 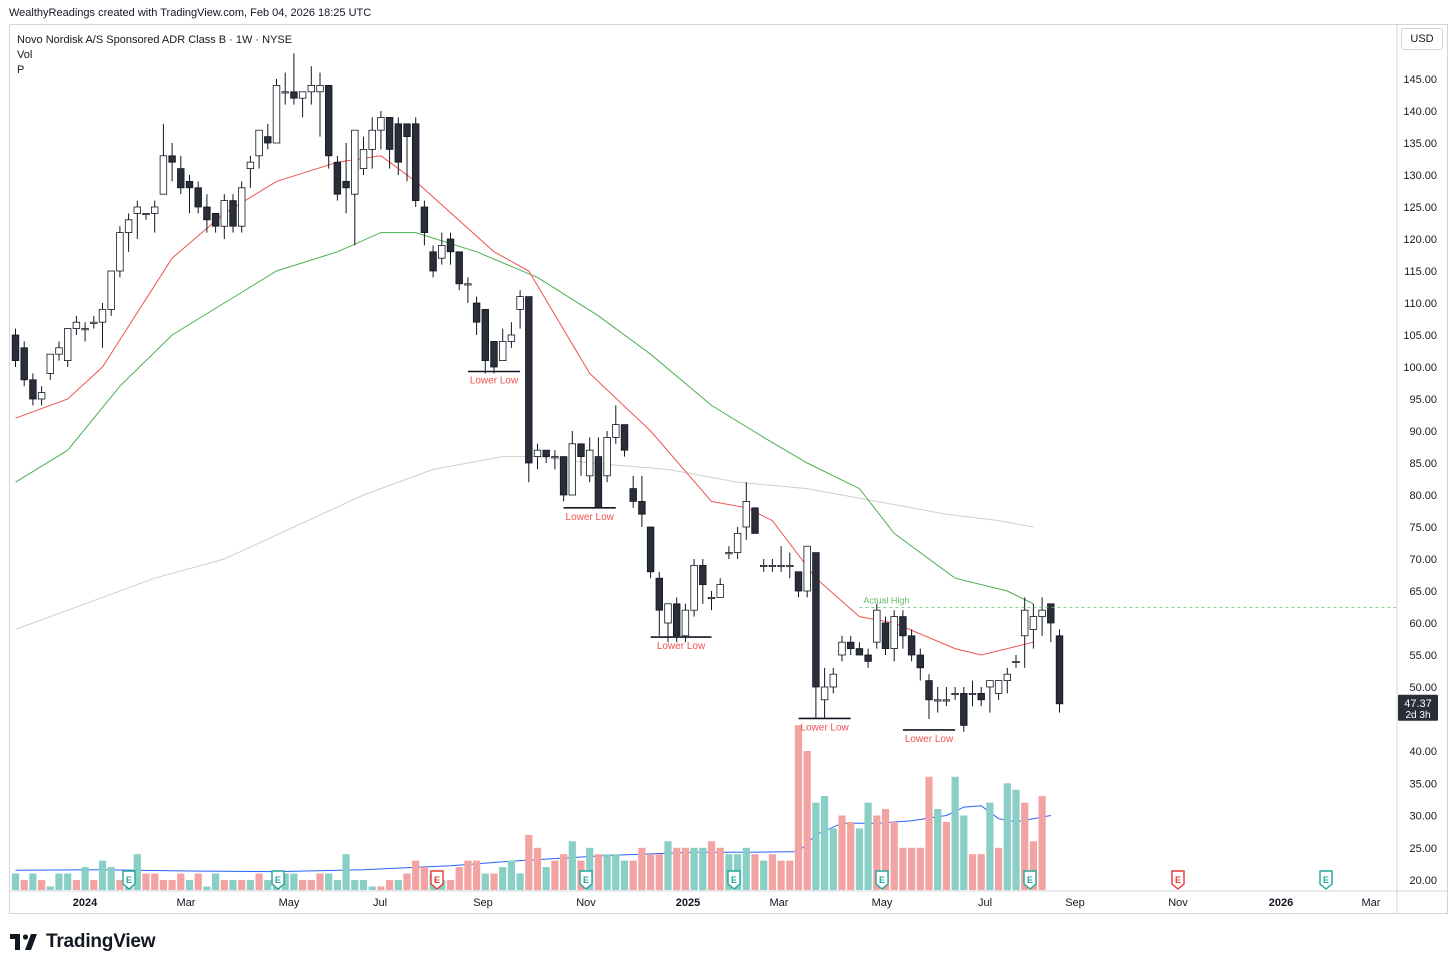 What do you see at coordinates (1422, 39) in the screenshot?
I see `currency-button: USD` at bounding box center [1422, 39].